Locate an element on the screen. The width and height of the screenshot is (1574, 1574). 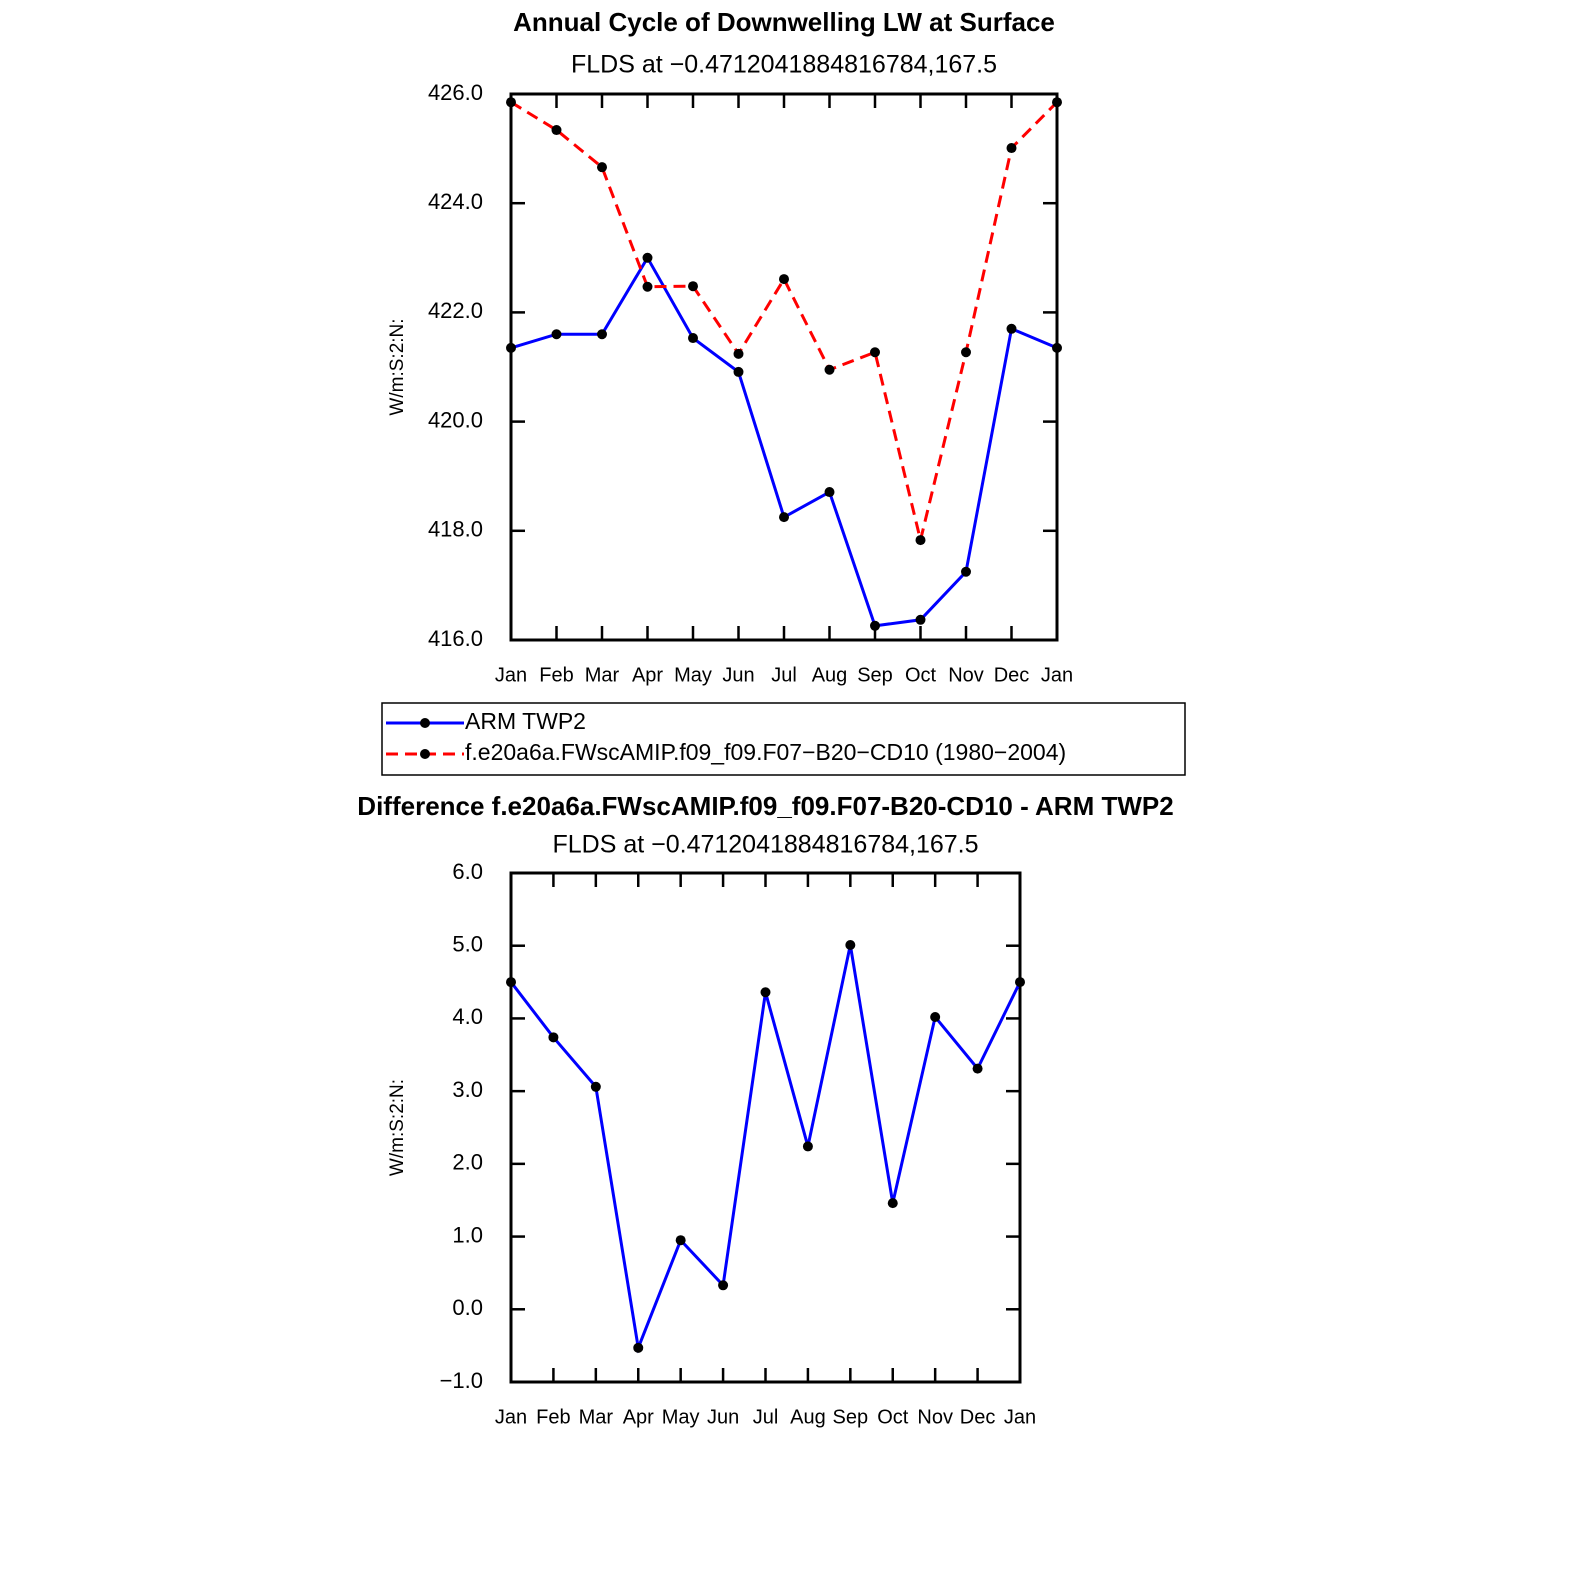
y-tick-label: 420.0 is located at coordinates (455, 419).